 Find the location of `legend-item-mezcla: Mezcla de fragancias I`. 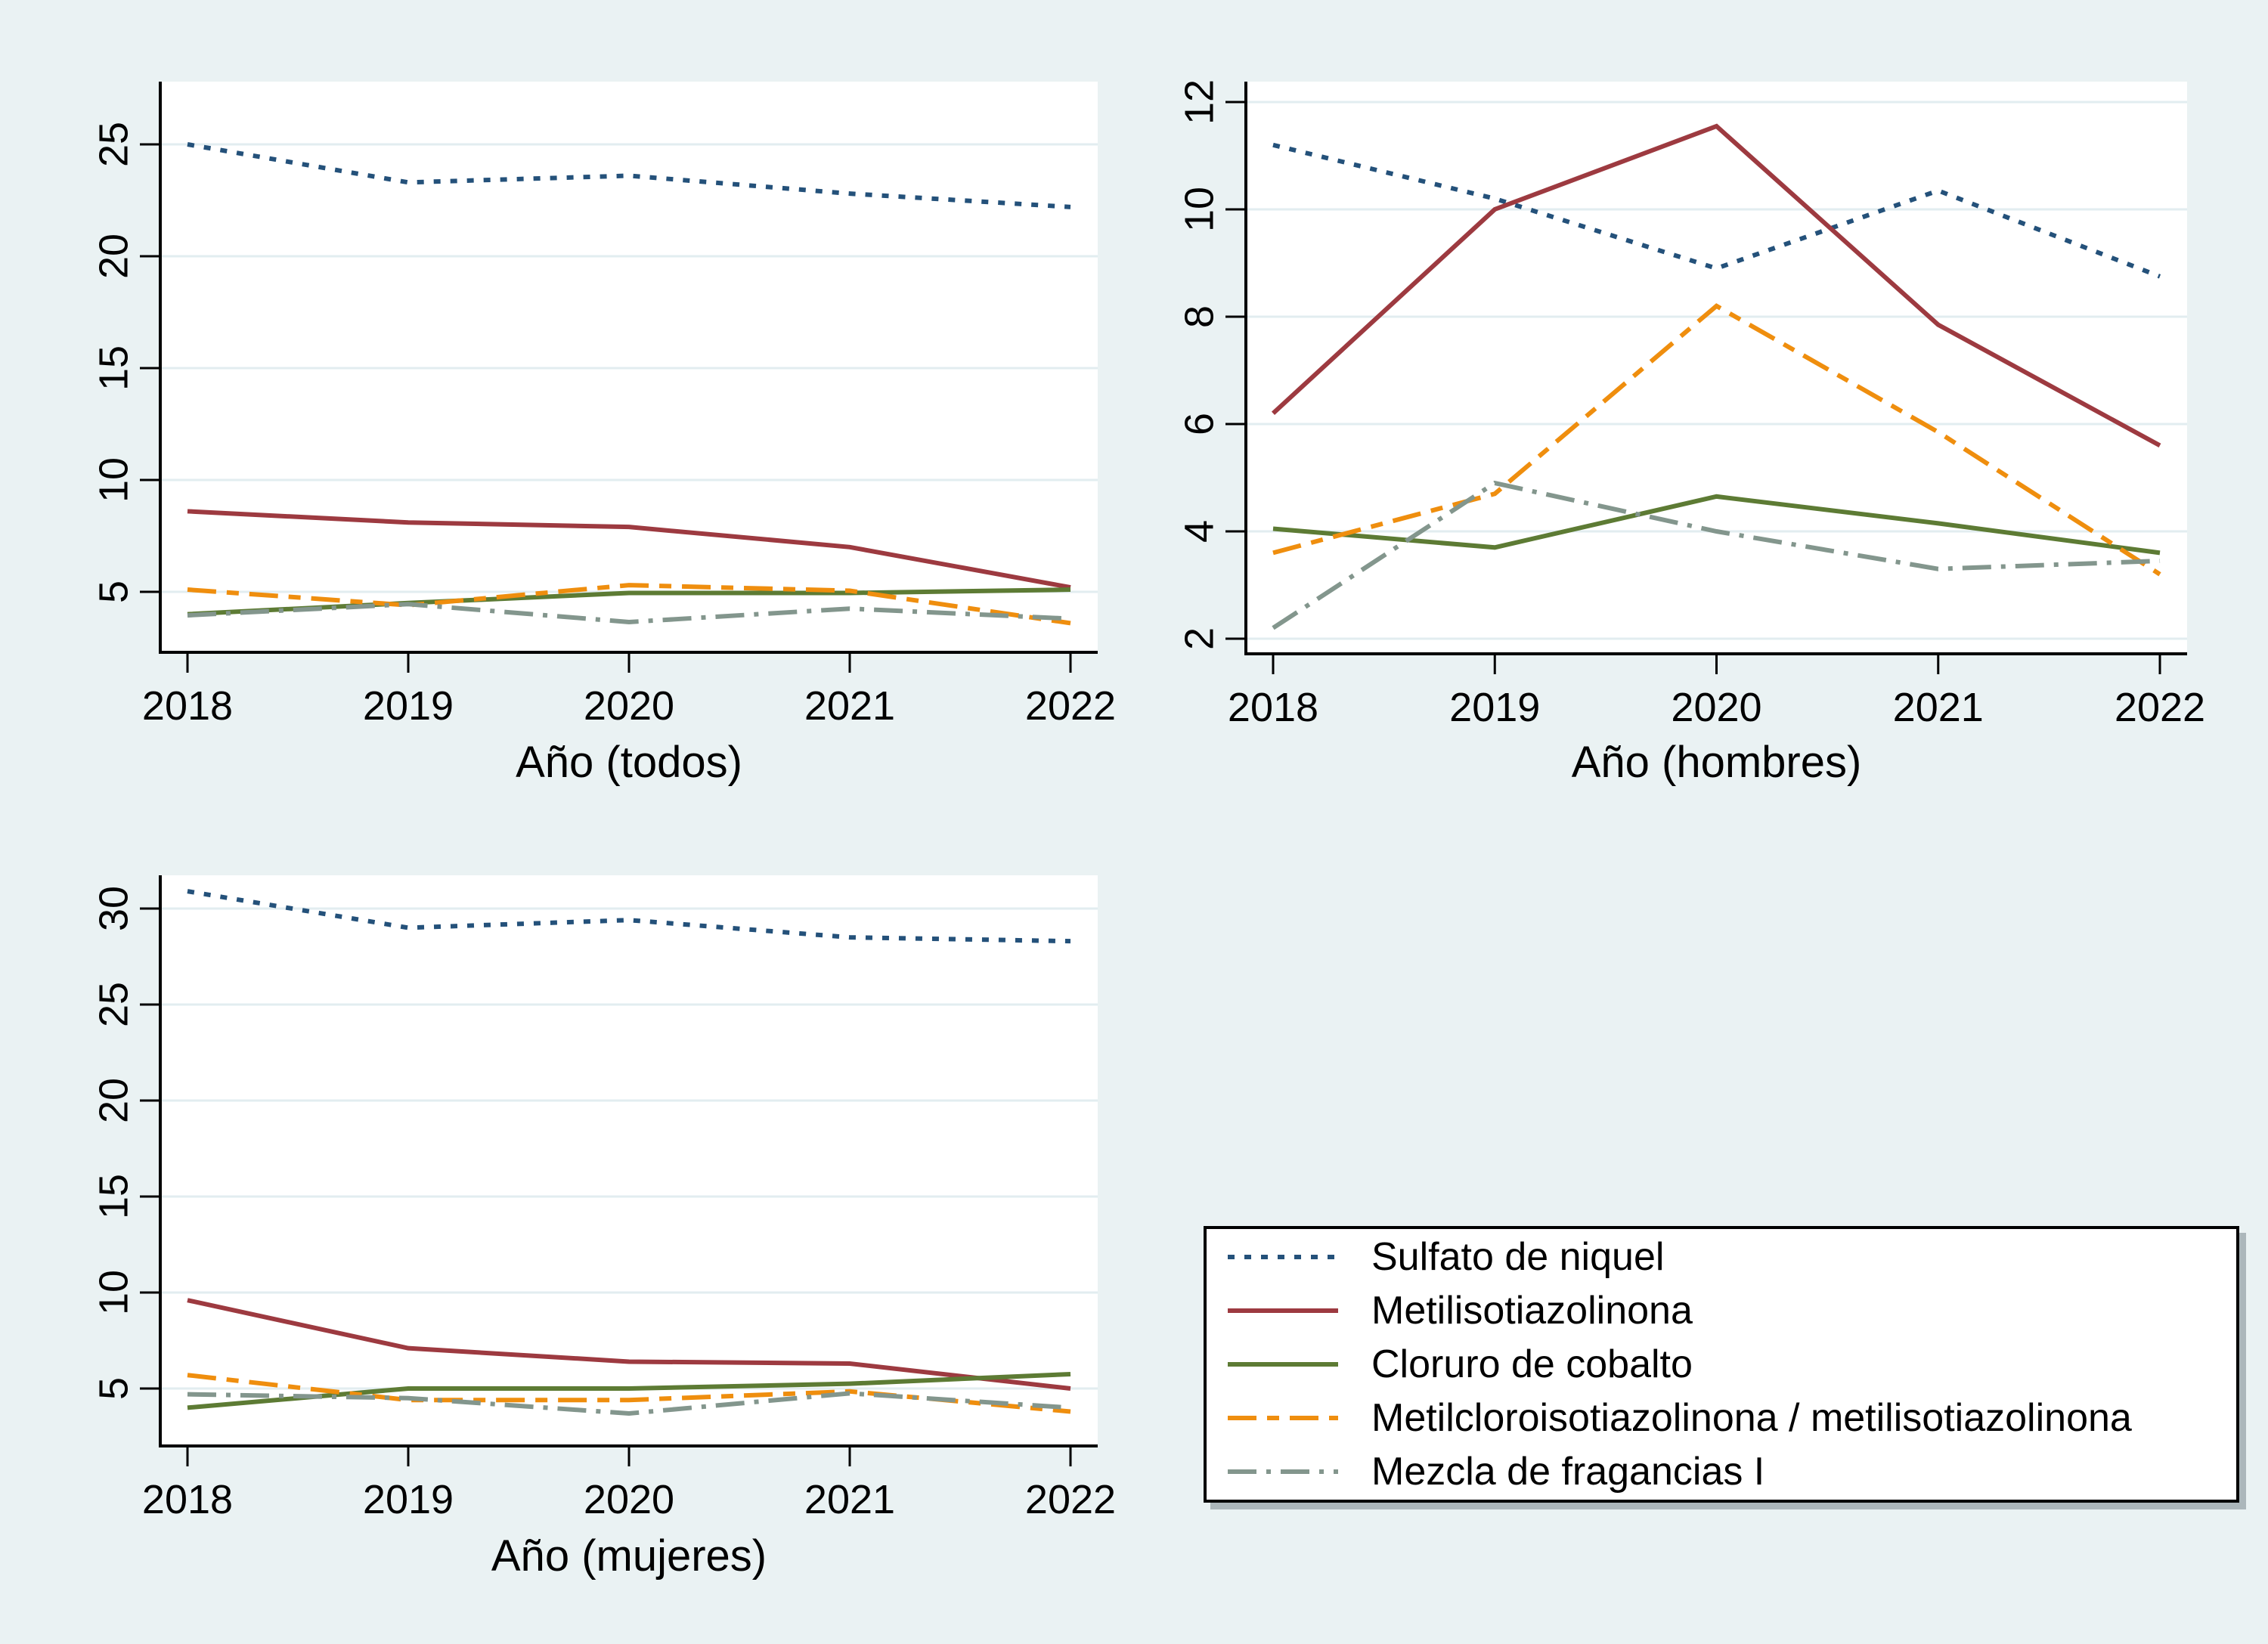

legend-item-mezcla: Mezcla de fragancias I is located at coordinates (1721, 1472).